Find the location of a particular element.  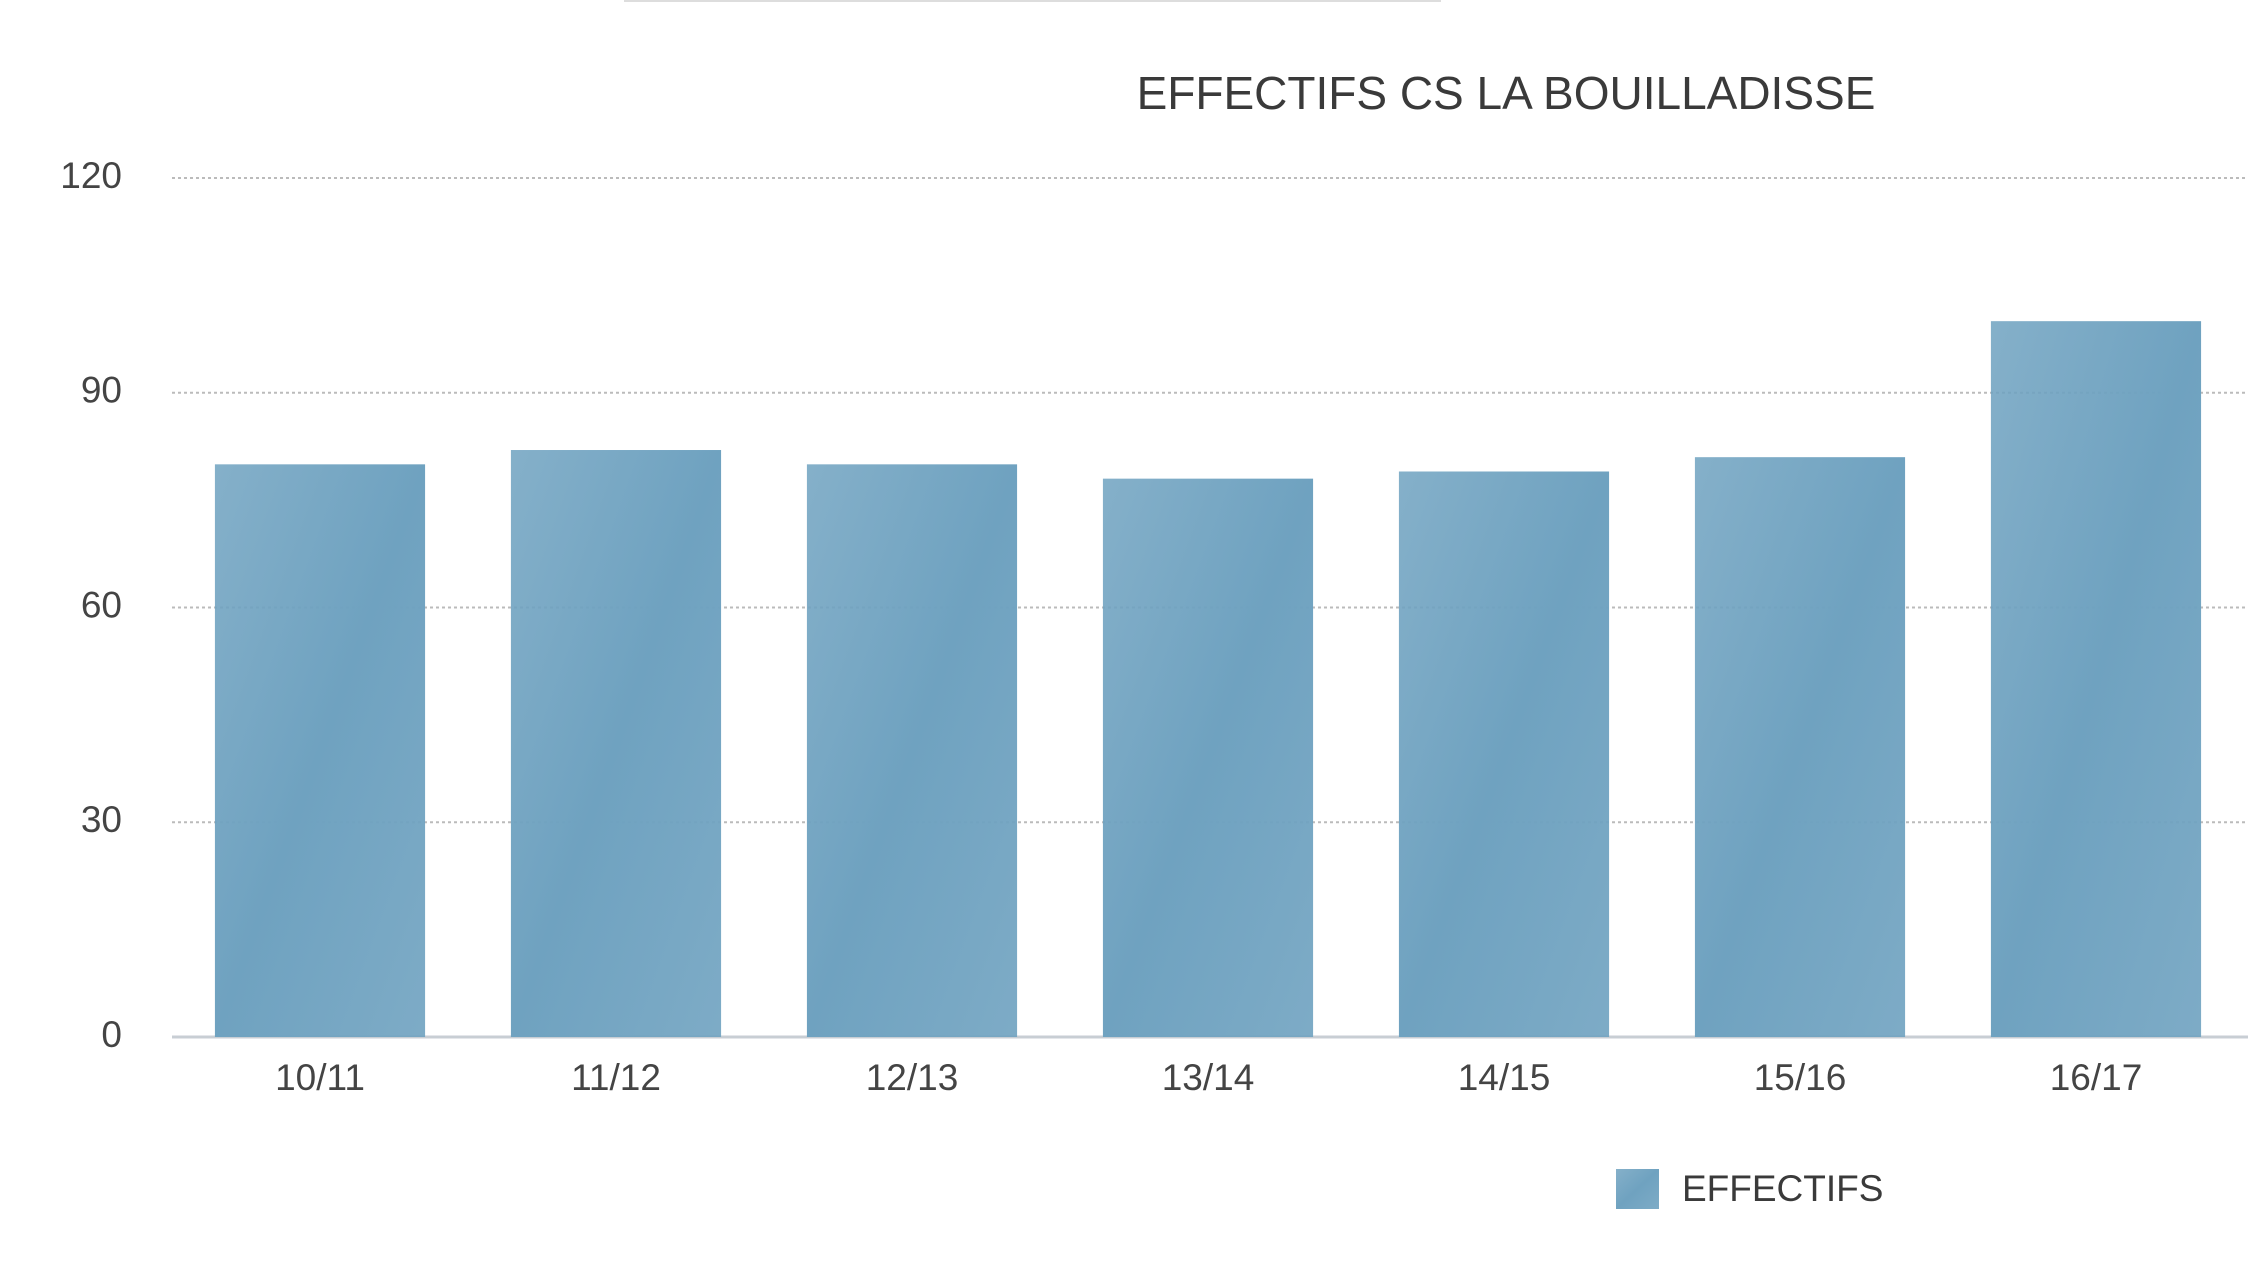

x-tick-label: 12/13 is located at coordinates (912, 1077).